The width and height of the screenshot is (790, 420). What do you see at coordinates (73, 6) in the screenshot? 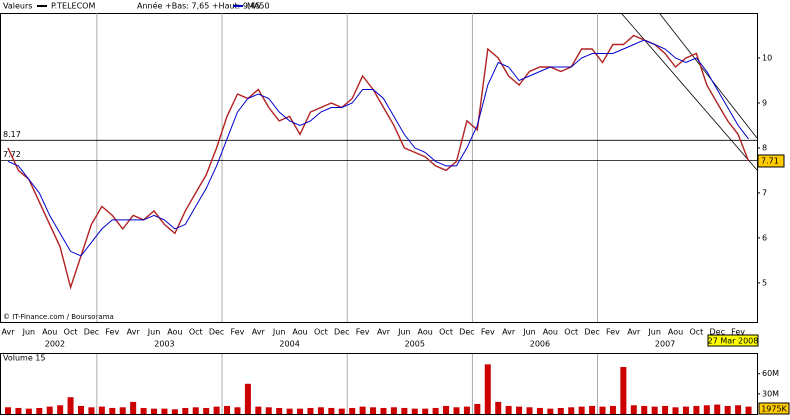
I see `legend-entry: P.TELECOM` at bounding box center [73, 6].